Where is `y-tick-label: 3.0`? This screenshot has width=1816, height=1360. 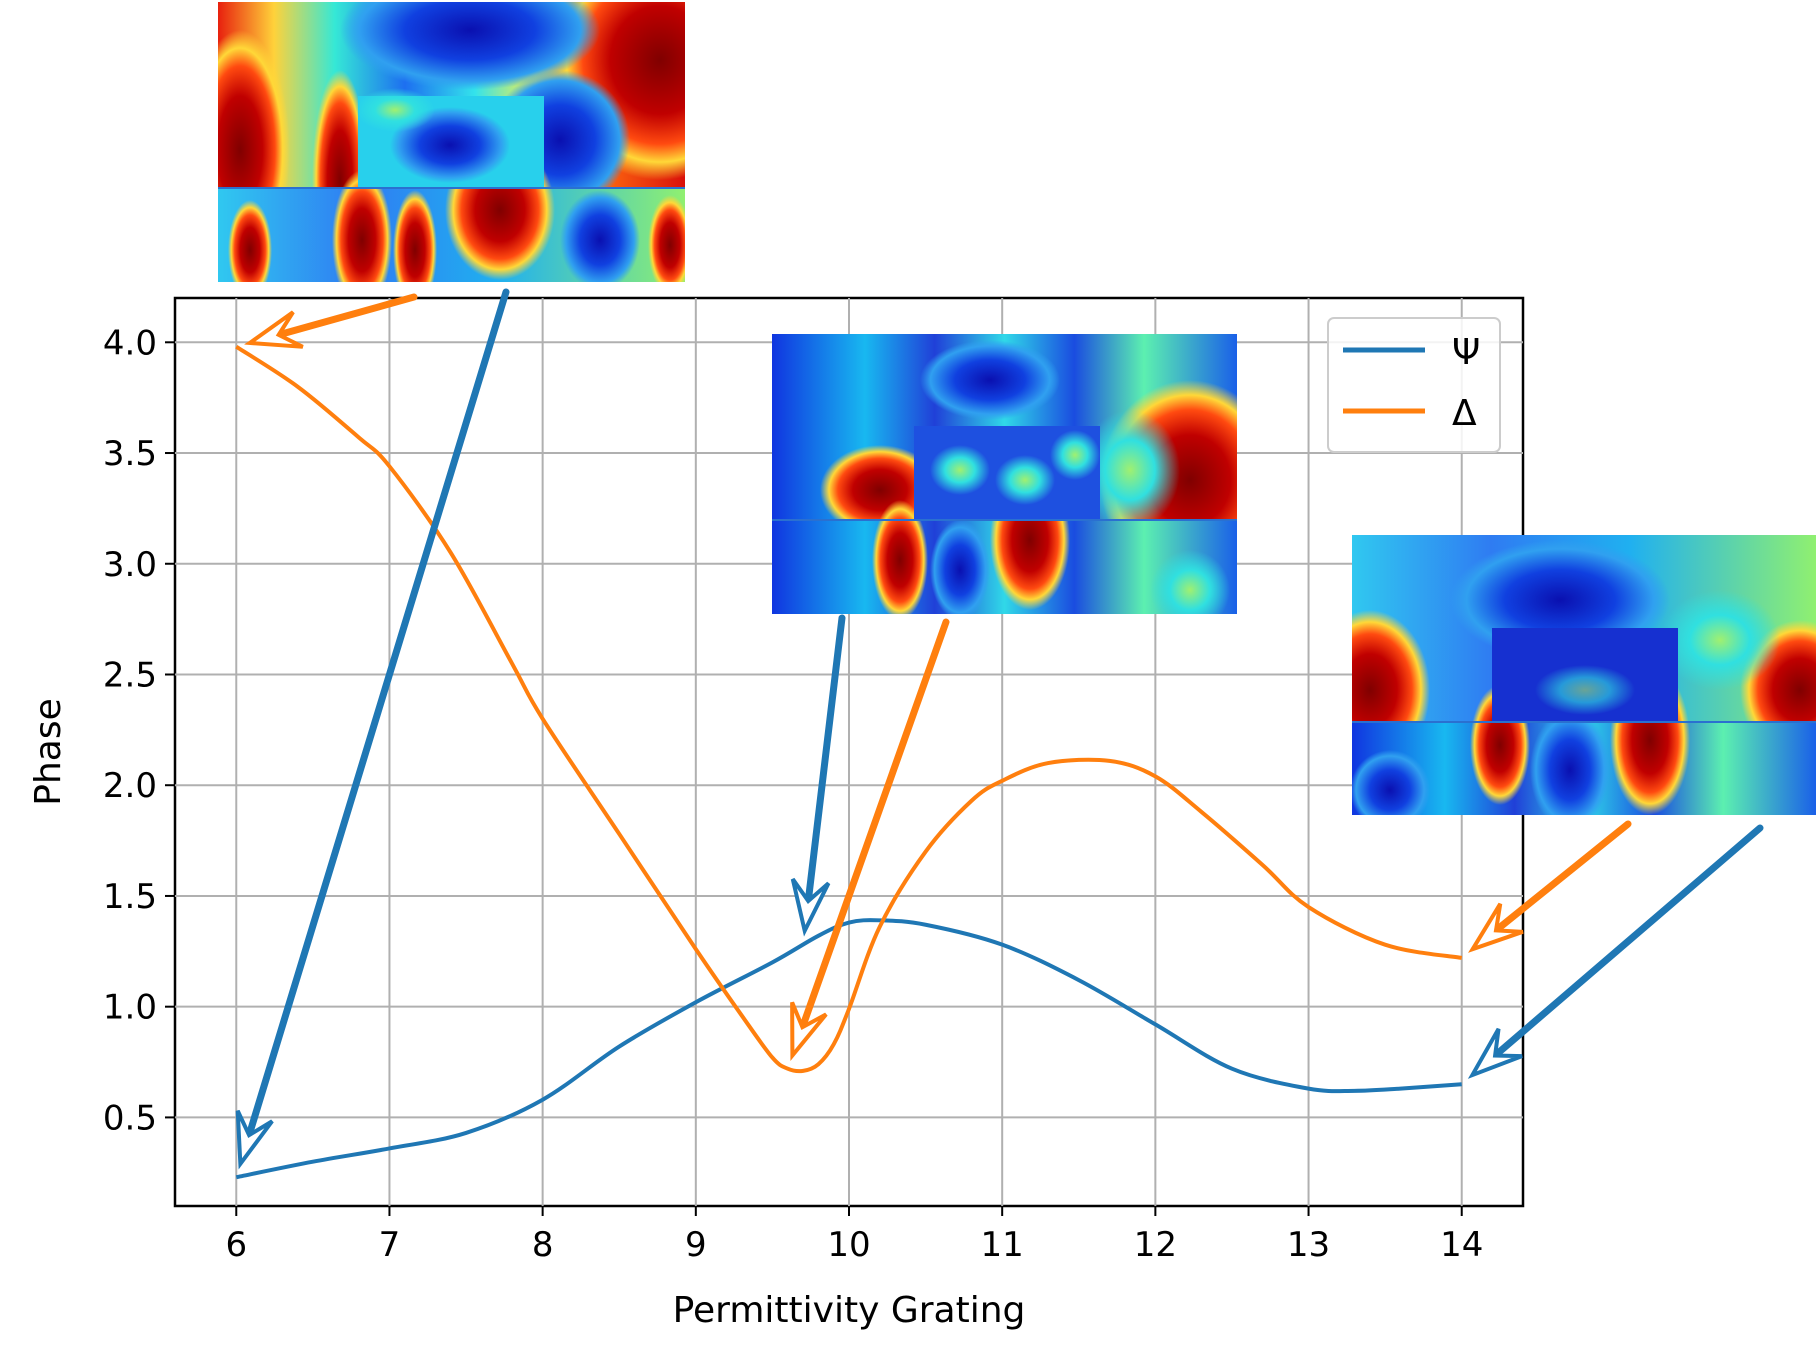 y-tick-label: 3.0 is located at coordinates (130, 565).